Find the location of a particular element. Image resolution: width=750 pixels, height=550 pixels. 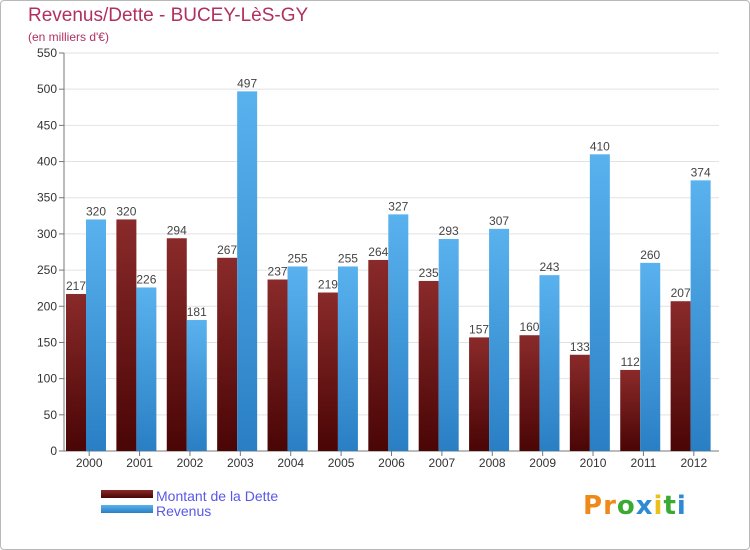

bar-revenue-2011 is located at coordinates (650, 356).